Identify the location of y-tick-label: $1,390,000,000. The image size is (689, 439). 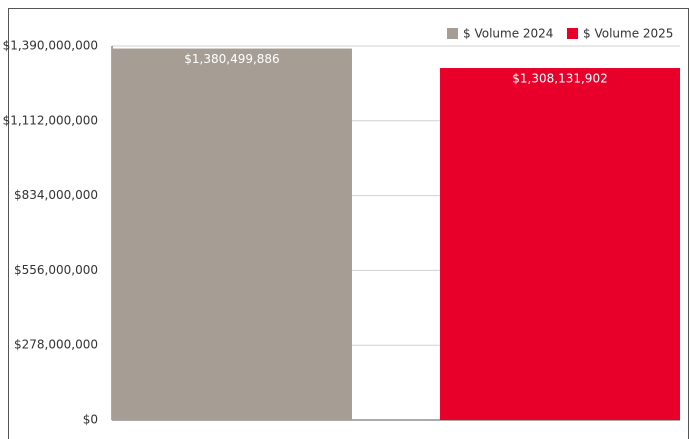
(50, 46).